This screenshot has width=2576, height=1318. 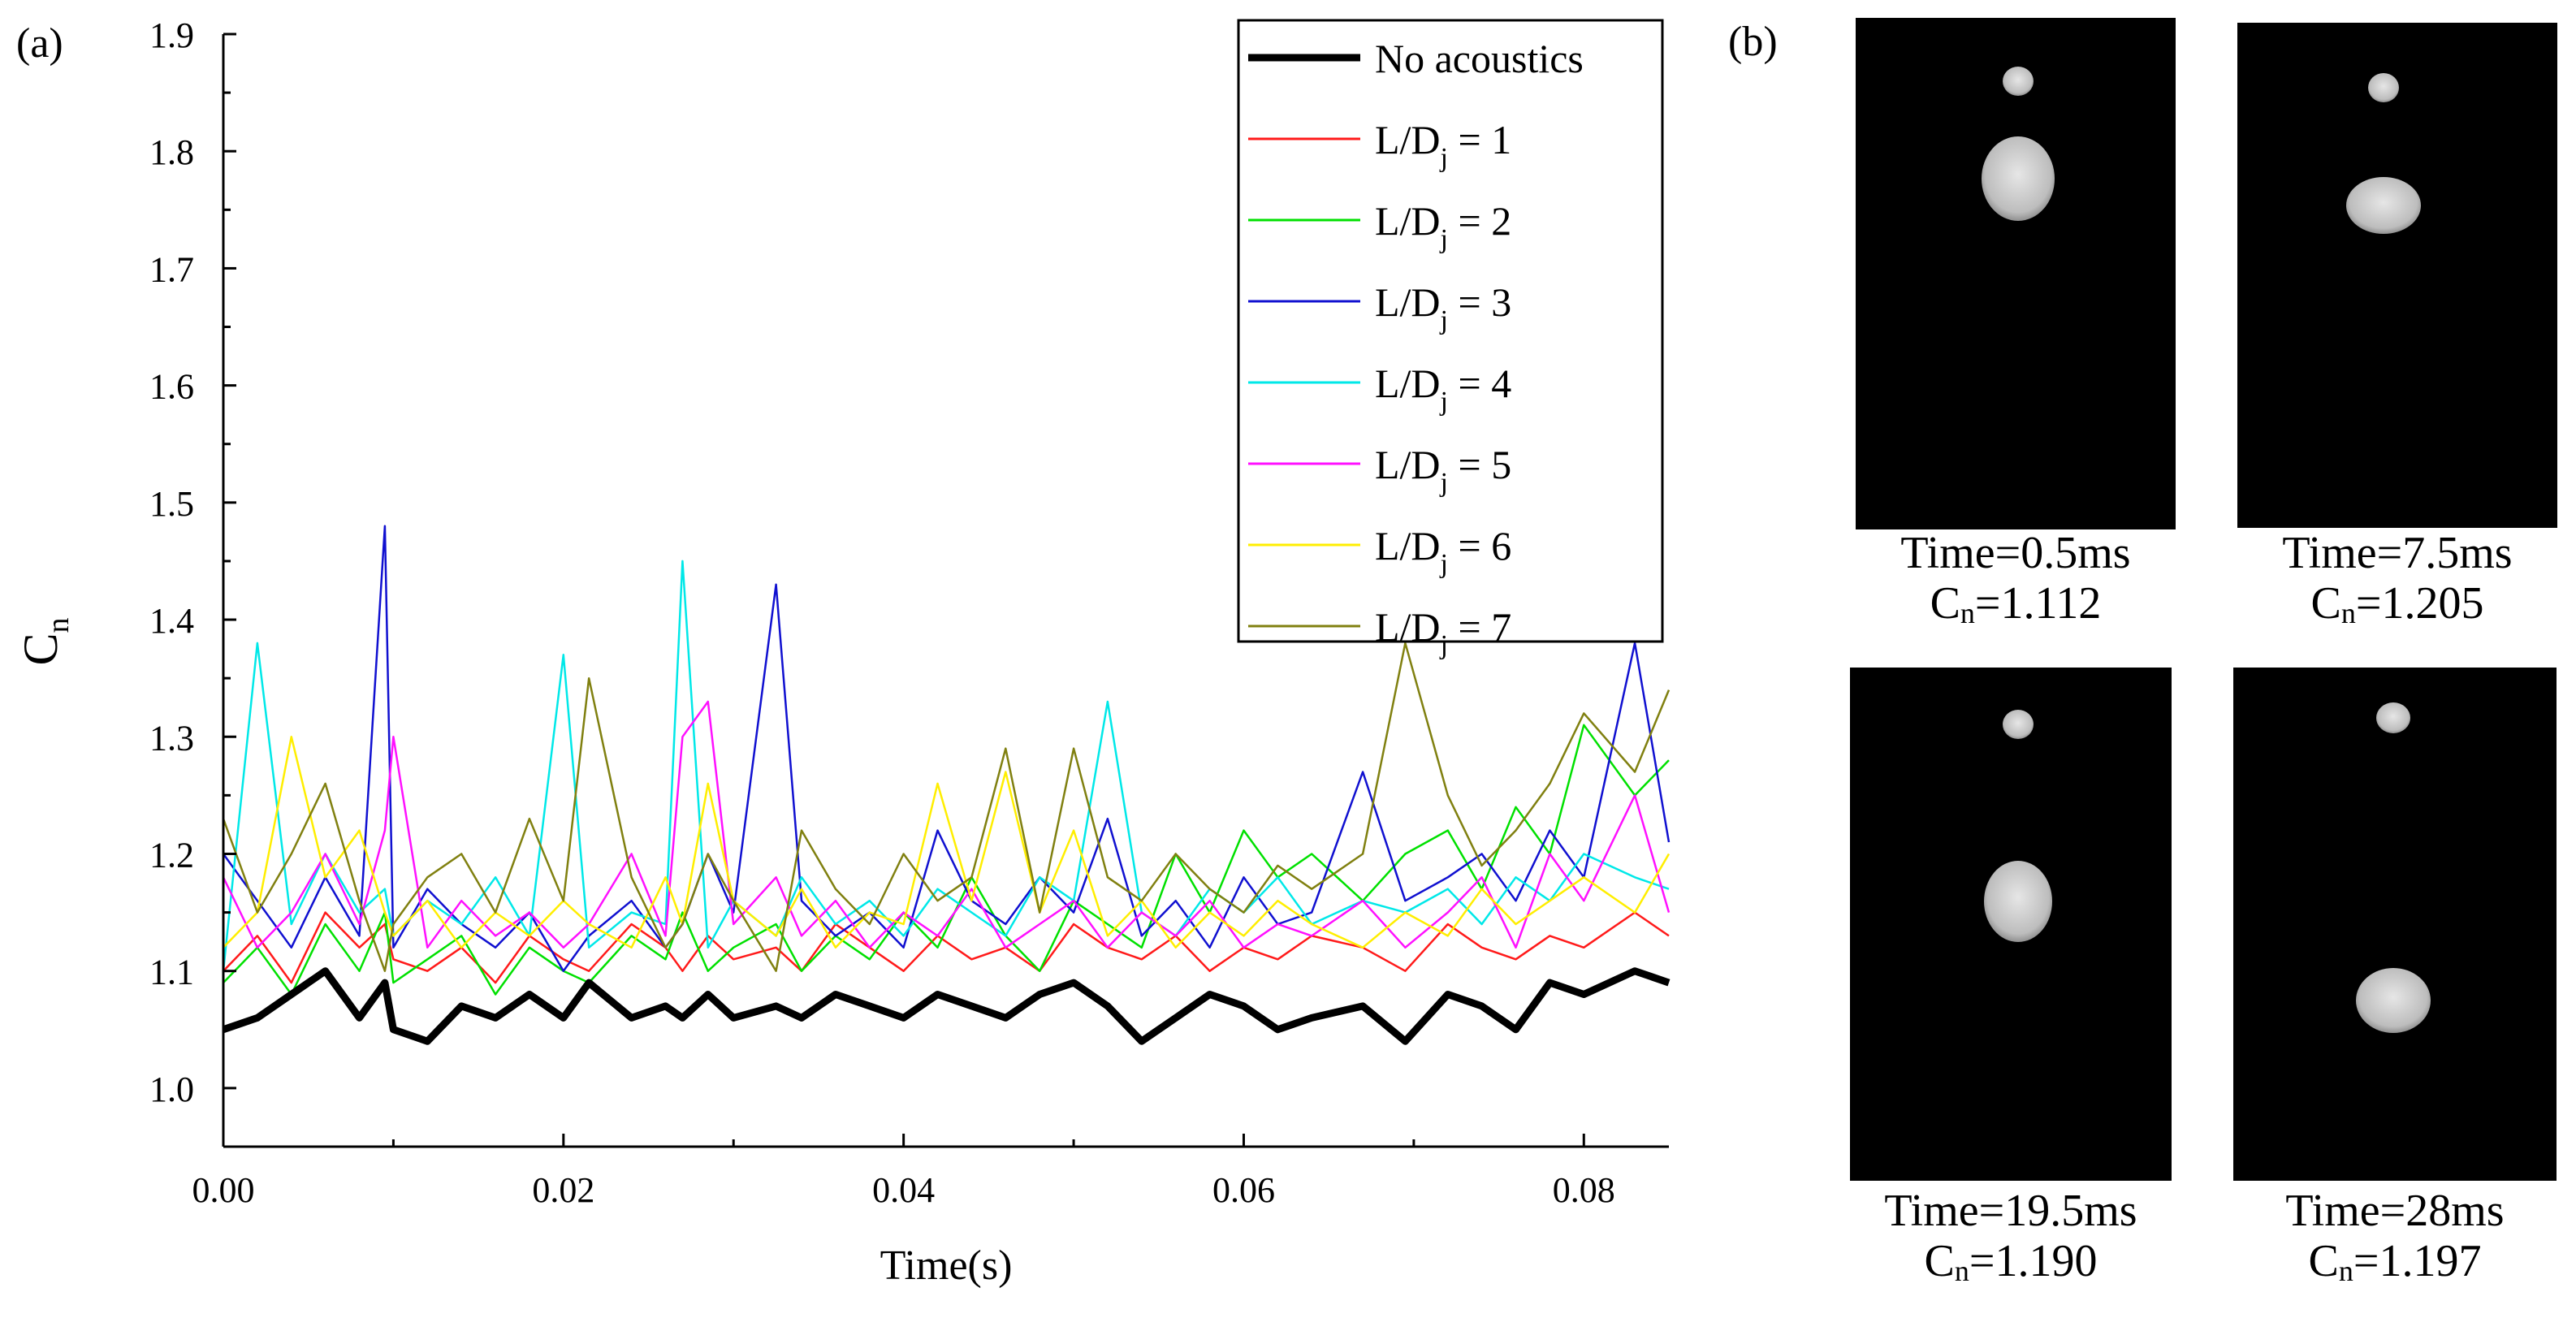 What do you see at coordinates (172, 269) in the screenshot?
I see `y-tick-label: 1.7` at bounding box center [172, 269].